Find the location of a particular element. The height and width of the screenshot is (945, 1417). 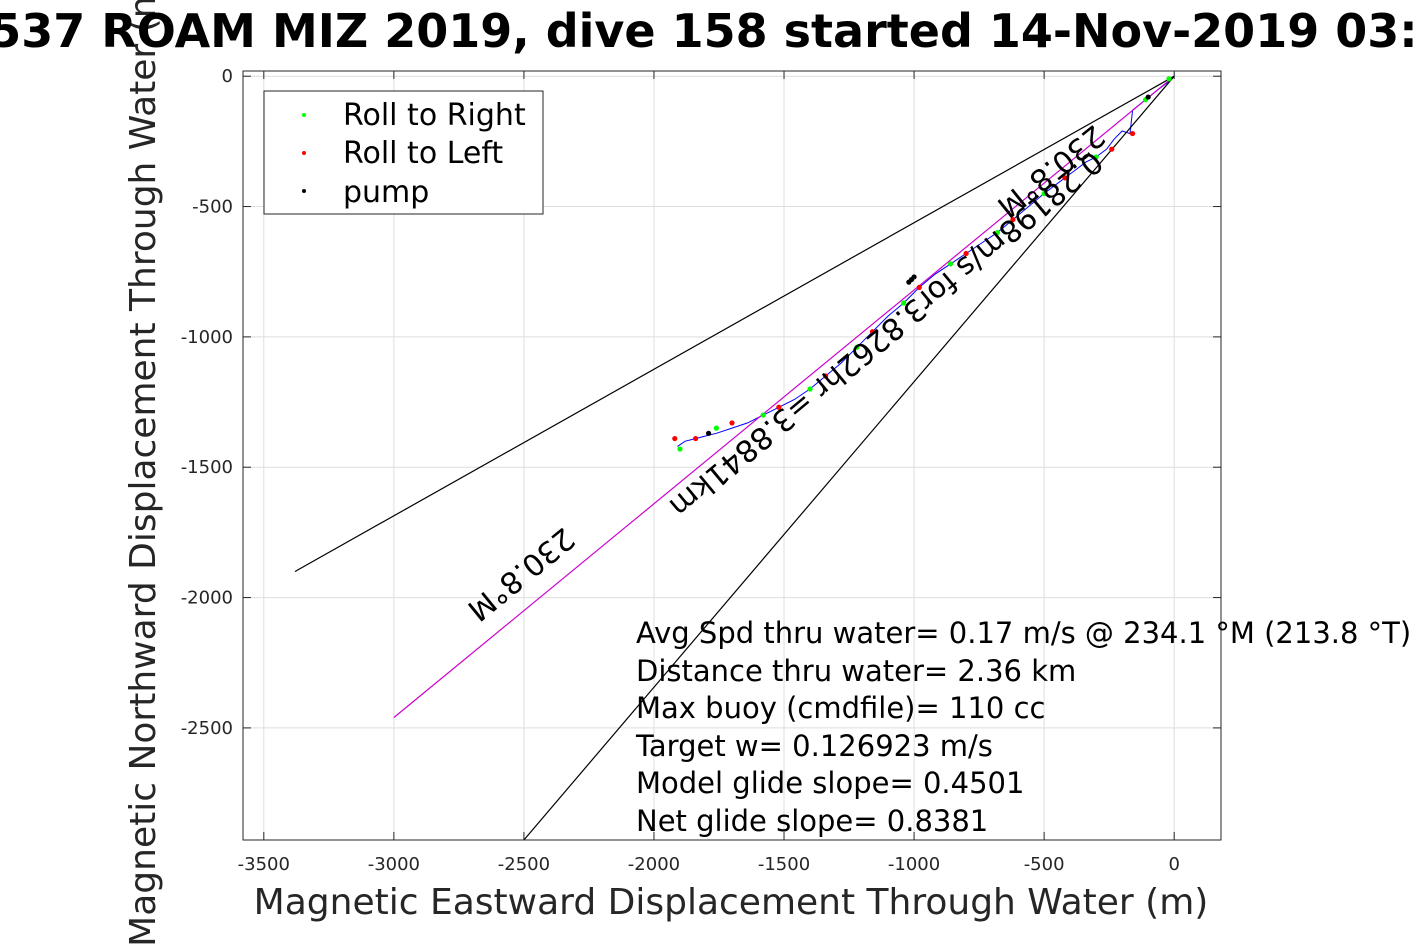

x-tick-label: -500 is located at coordinates (1044, 864).